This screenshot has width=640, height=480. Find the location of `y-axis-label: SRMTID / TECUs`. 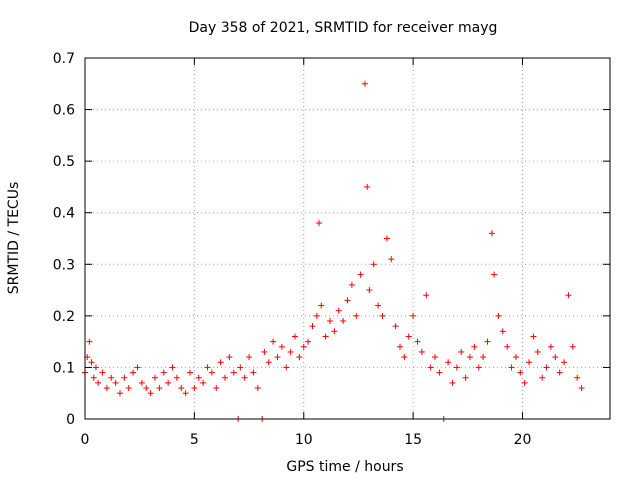

y-axis-label: SRMTID / TECUs is located at coordinates (14, 238).